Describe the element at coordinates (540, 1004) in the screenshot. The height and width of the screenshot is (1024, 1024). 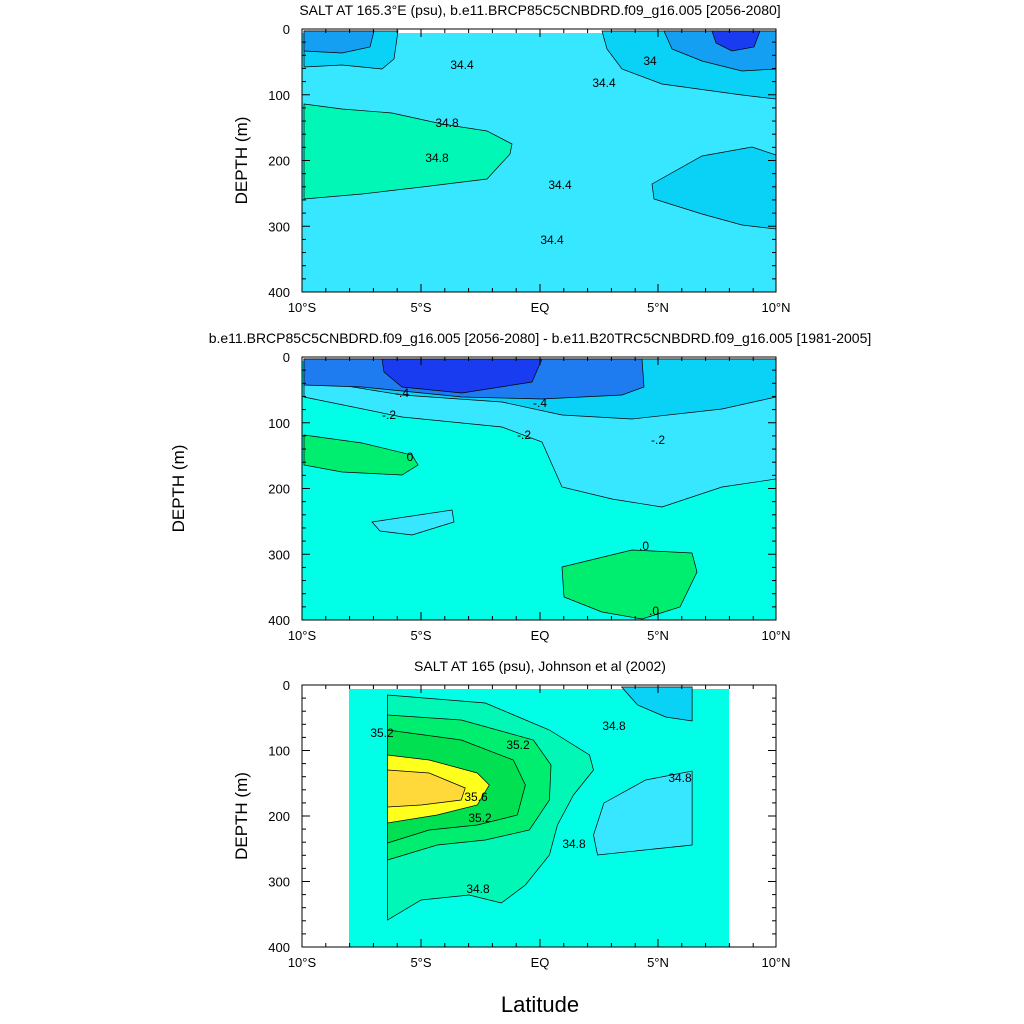
I see `x-axis-title: Latitude` at that location.